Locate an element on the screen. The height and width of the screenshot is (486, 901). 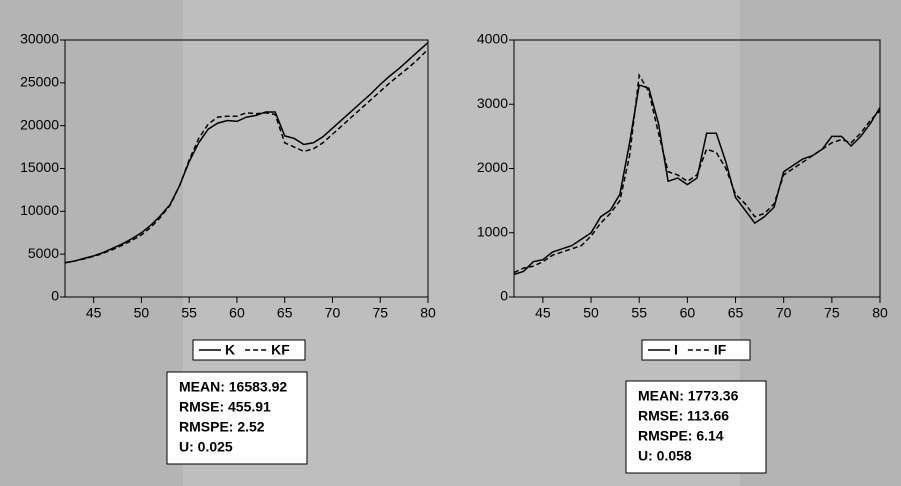
y-tick-label: 2000 is located at coordinates (492, 167).